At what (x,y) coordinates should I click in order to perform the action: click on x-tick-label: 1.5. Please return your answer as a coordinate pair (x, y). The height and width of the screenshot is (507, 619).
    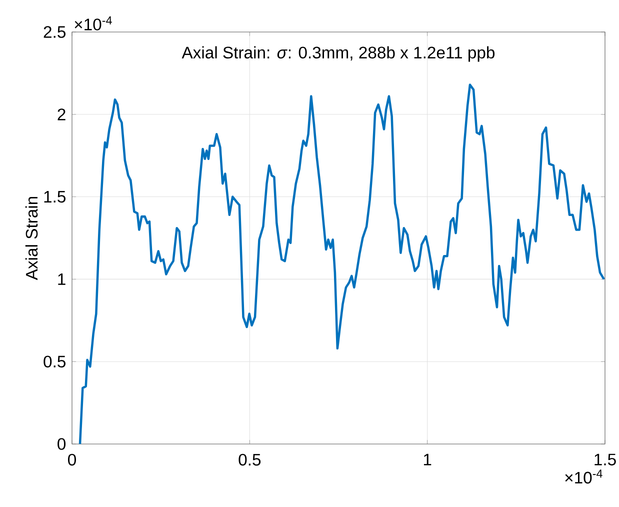
    Looking at the image, I should click on (605, 460).